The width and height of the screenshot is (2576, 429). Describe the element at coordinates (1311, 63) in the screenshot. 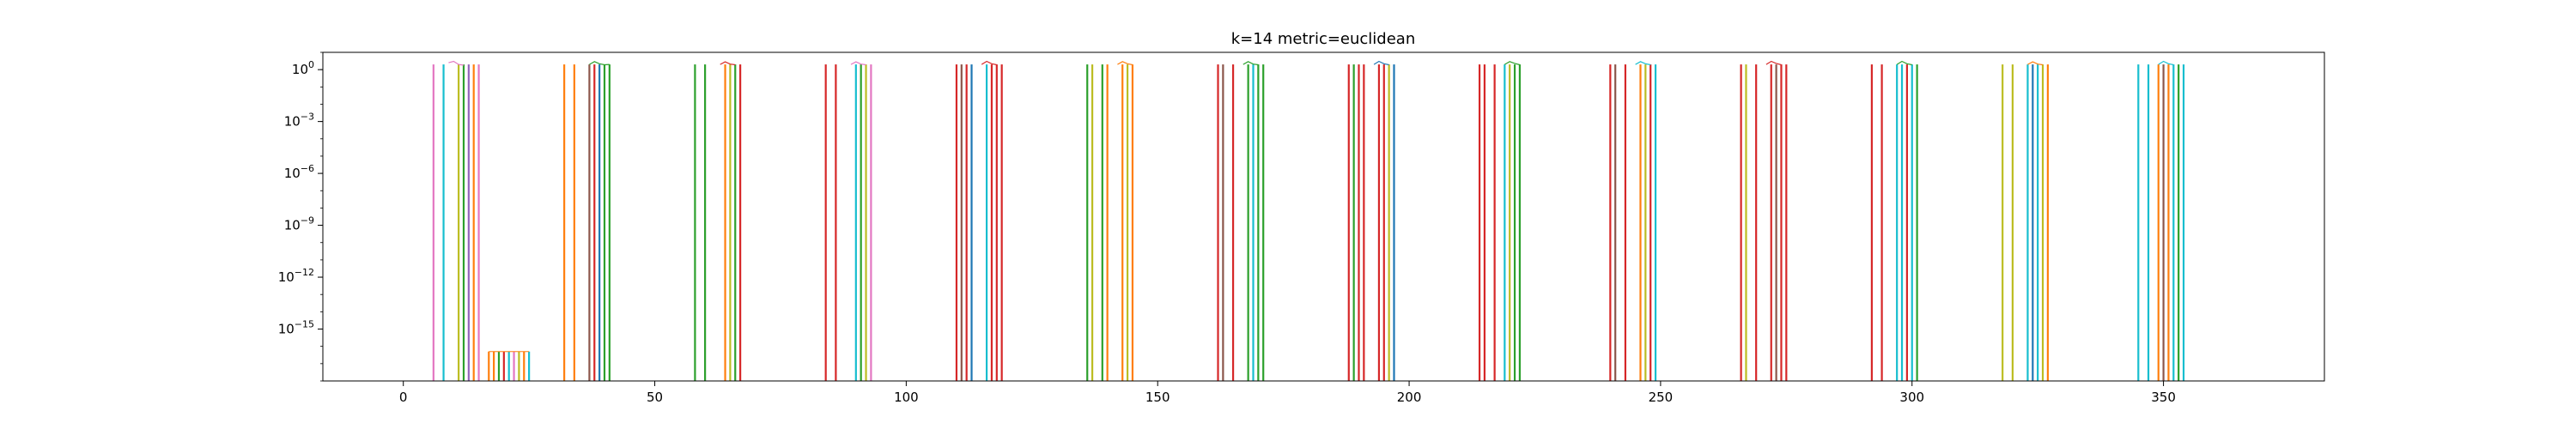

I see `peak-lines-layer` at that location.